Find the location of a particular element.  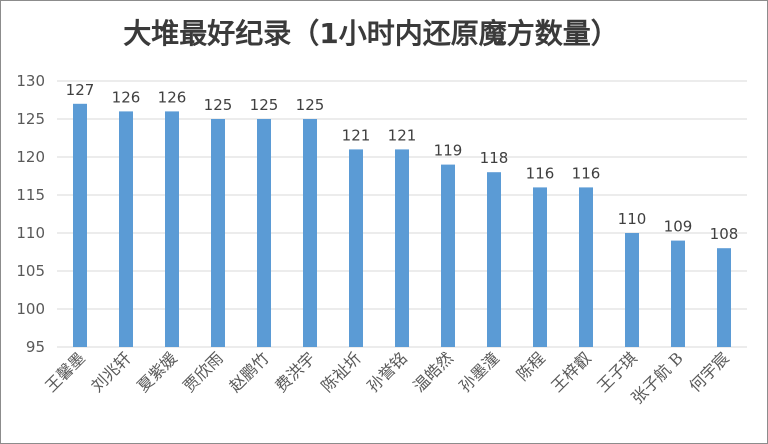

data-label: 118 is located at coordinates (494, 158).